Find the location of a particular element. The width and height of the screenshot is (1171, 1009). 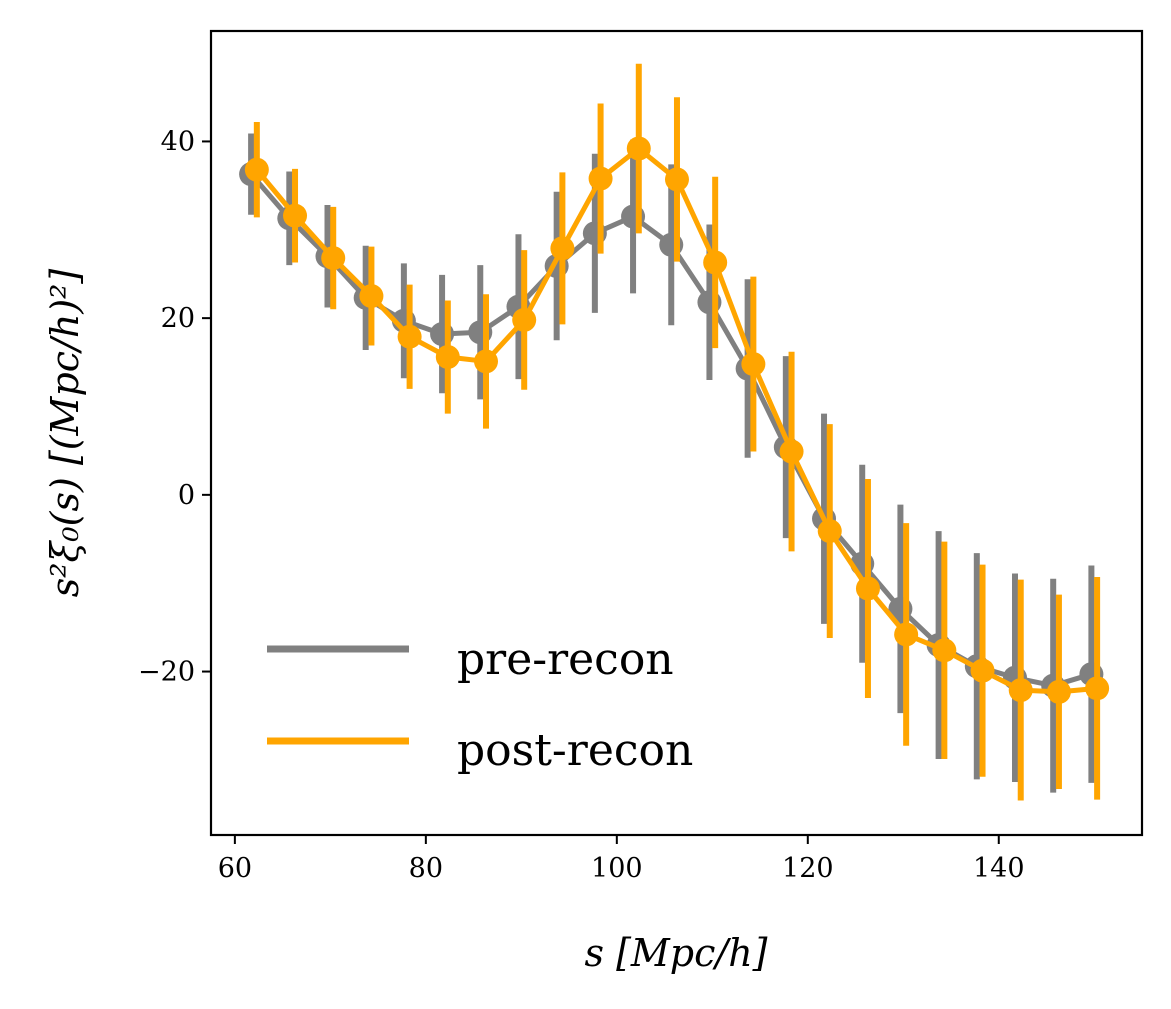

x-tick-label: 100 is located at coordinates (617, 868).